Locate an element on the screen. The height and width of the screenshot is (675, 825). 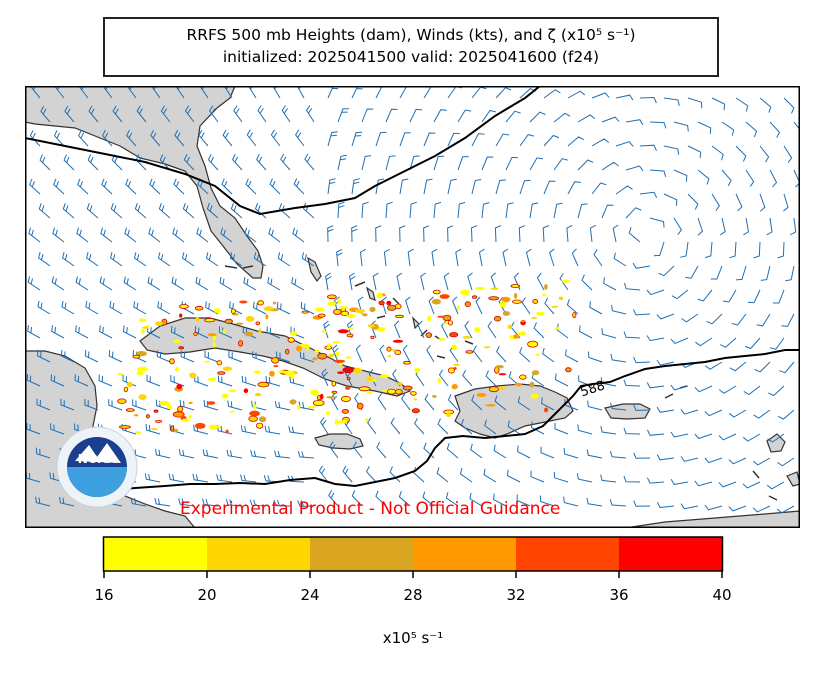
florida-landmass is located at coordinates (144, 182).